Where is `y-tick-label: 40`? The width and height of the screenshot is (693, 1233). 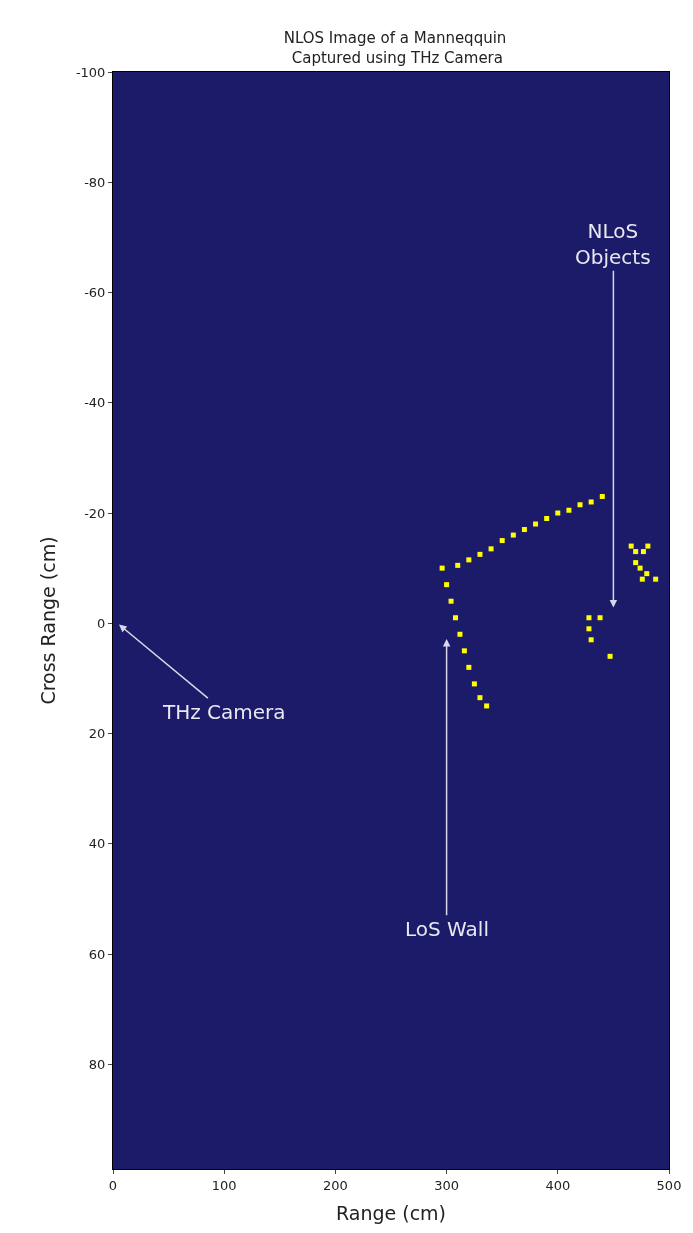 y-tick-label: 40 is located at coordinates (97, 844).